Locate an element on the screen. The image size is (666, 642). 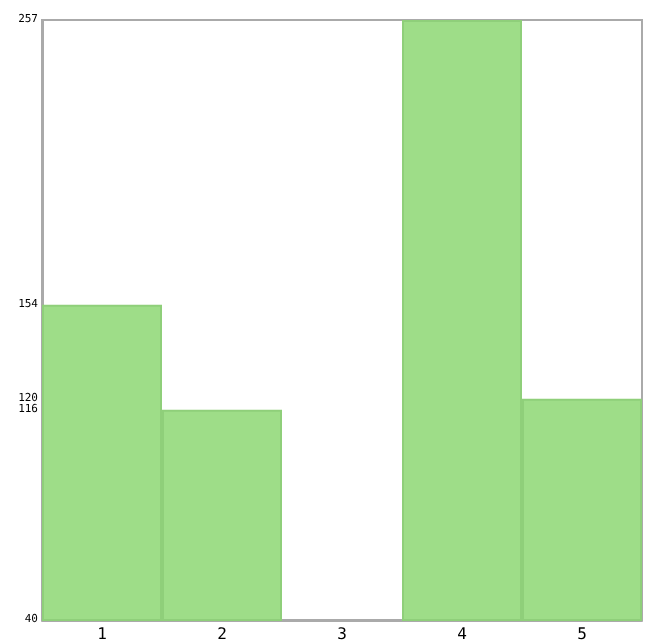
x-tick-label: 5 is located at coordinates (582, 633).